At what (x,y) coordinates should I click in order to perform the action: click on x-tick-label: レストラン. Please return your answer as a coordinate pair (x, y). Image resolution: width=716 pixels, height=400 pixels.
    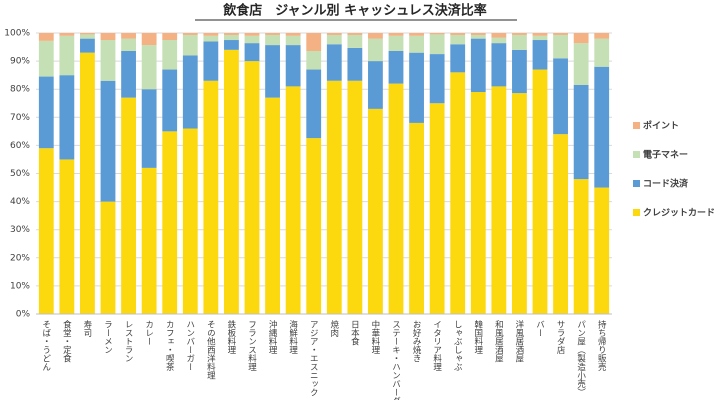
    Looking at the image, I should click on (128, 341).